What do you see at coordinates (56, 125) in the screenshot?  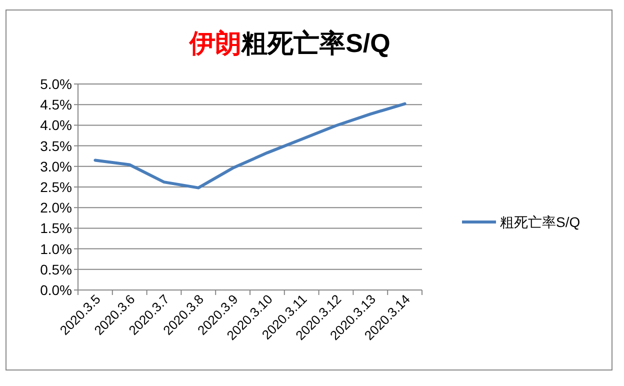 I see `y-tick-label: 4.0%` at bounding box center [56, 125].